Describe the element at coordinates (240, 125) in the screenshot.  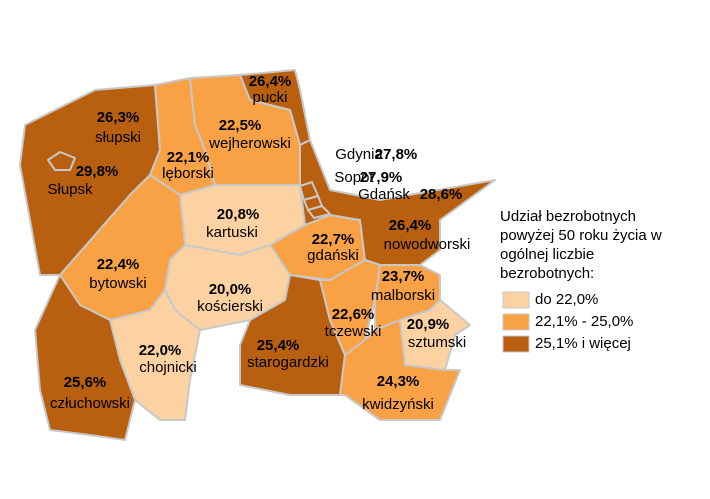
I see `region-value: 22,5%` at that location.